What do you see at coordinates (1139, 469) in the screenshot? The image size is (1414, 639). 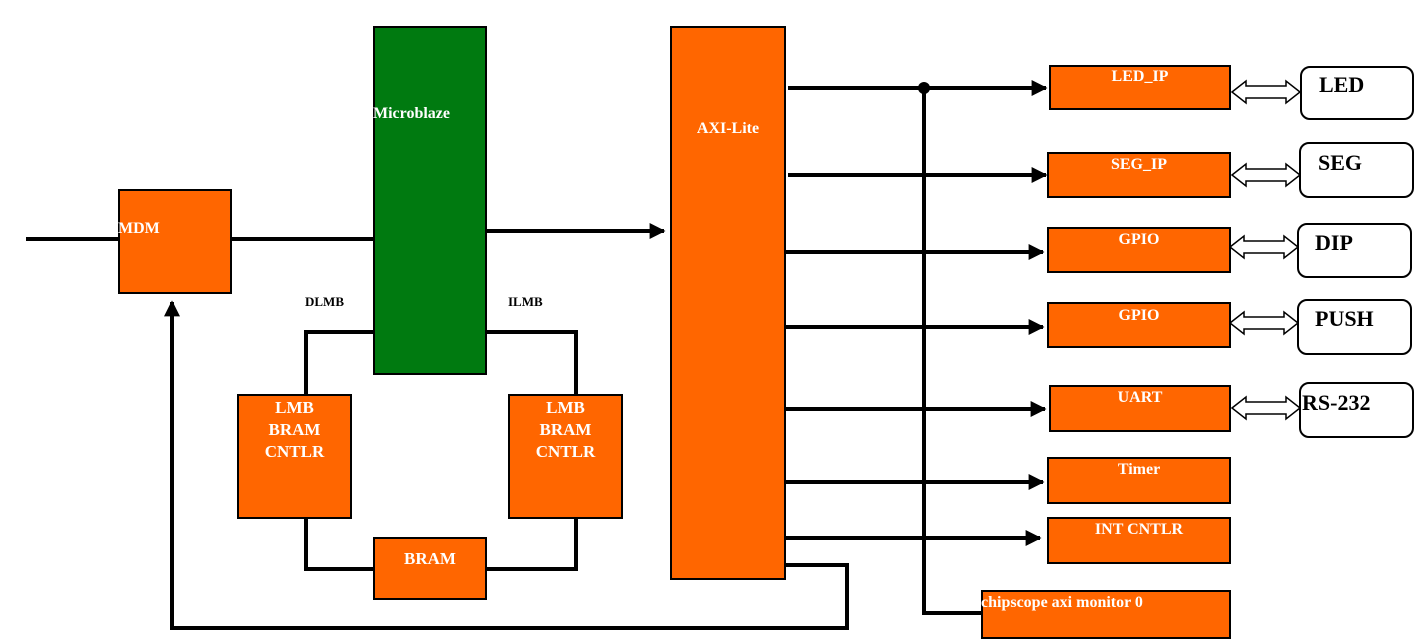 I see `timer-label: Timer` at bounding box center [1139, 469].